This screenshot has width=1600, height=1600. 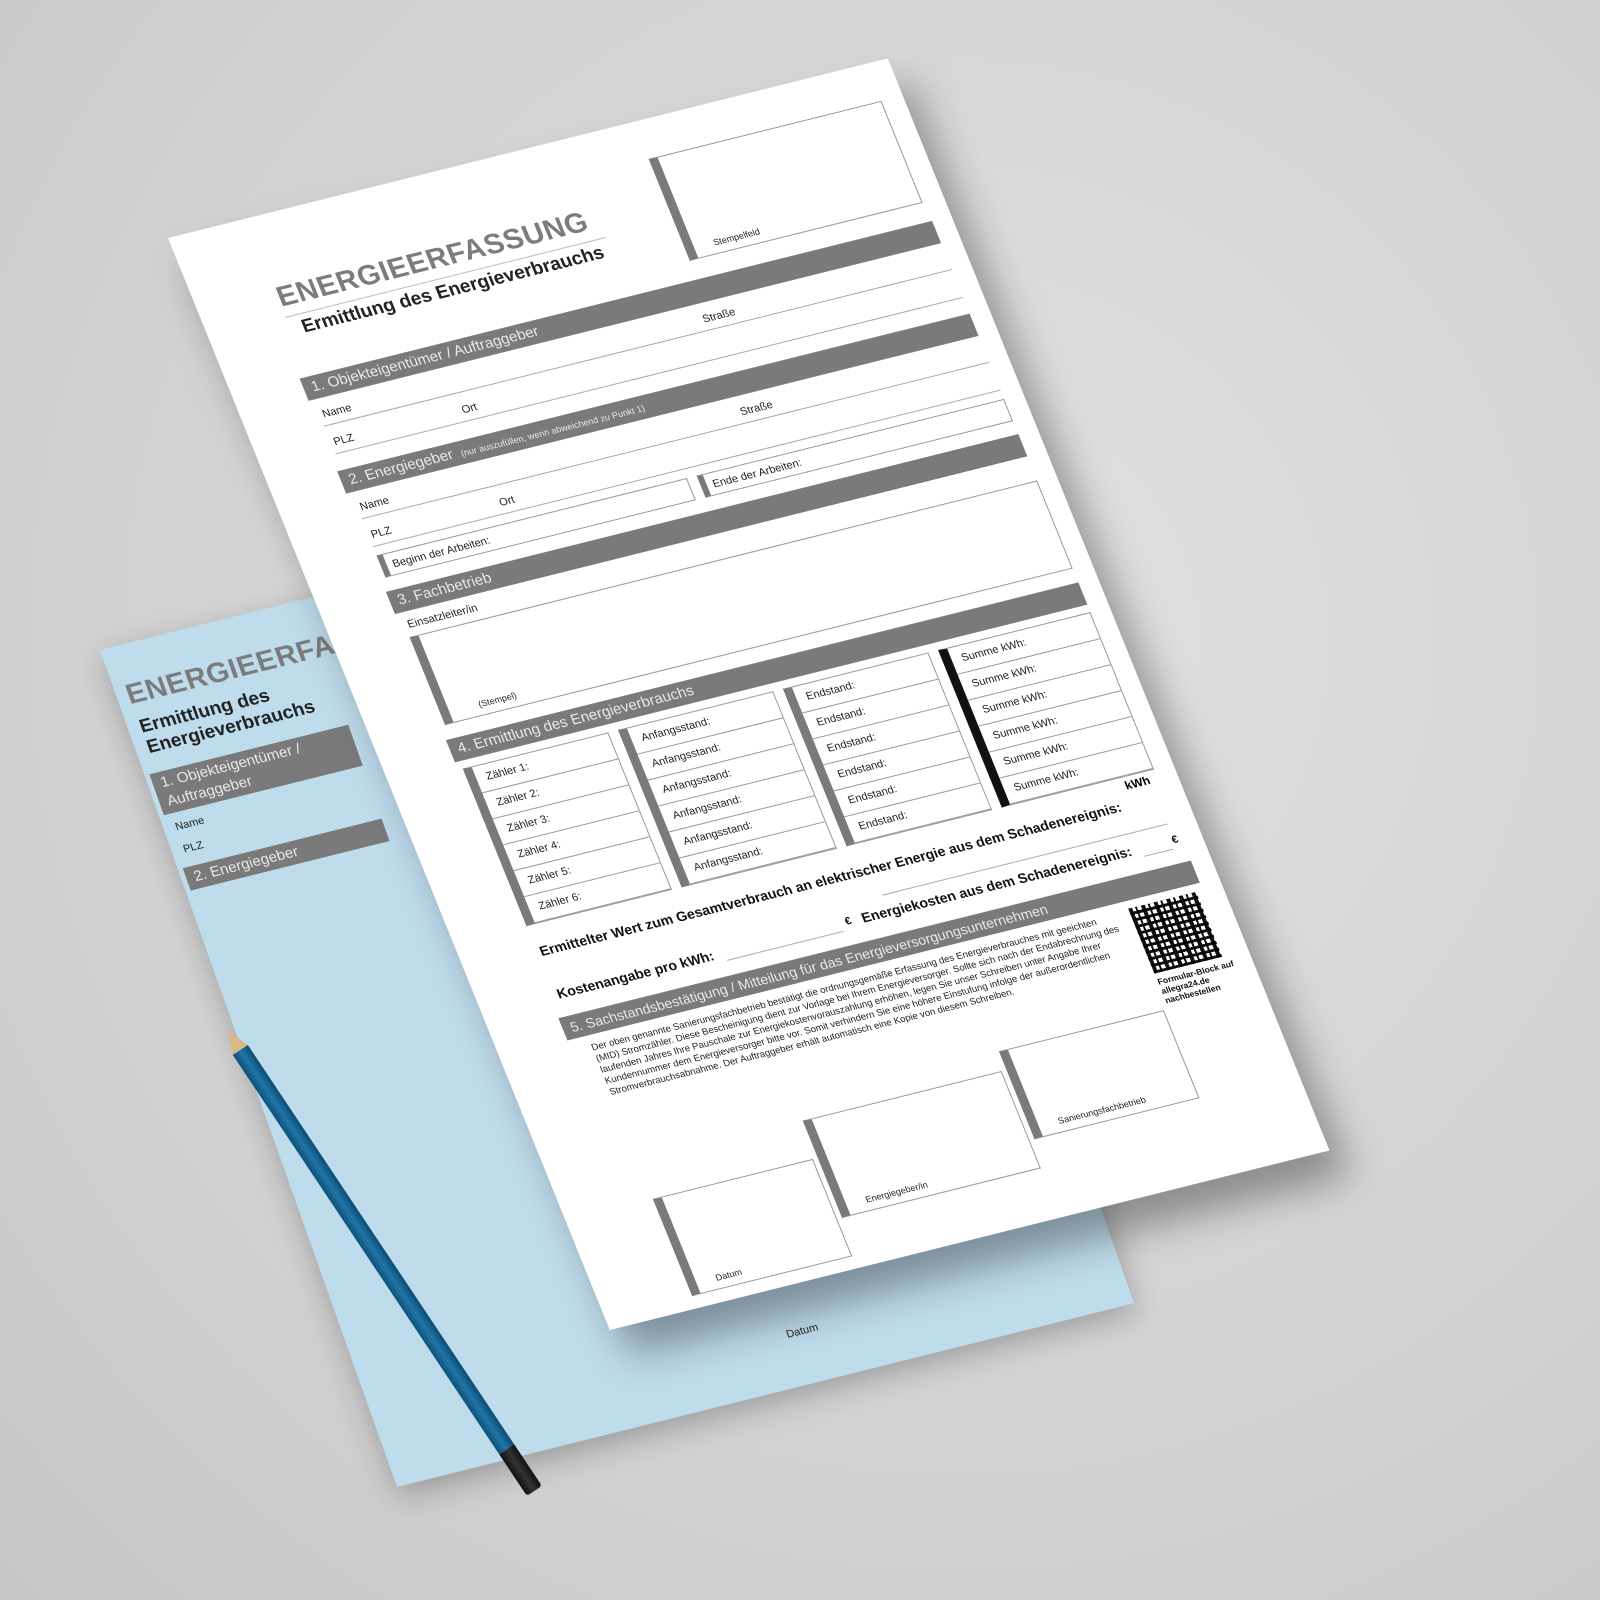 What do you see at coordinates (1175, 932) in the screenshot?
I see `qr-code` at bounding box center [1175, 932].